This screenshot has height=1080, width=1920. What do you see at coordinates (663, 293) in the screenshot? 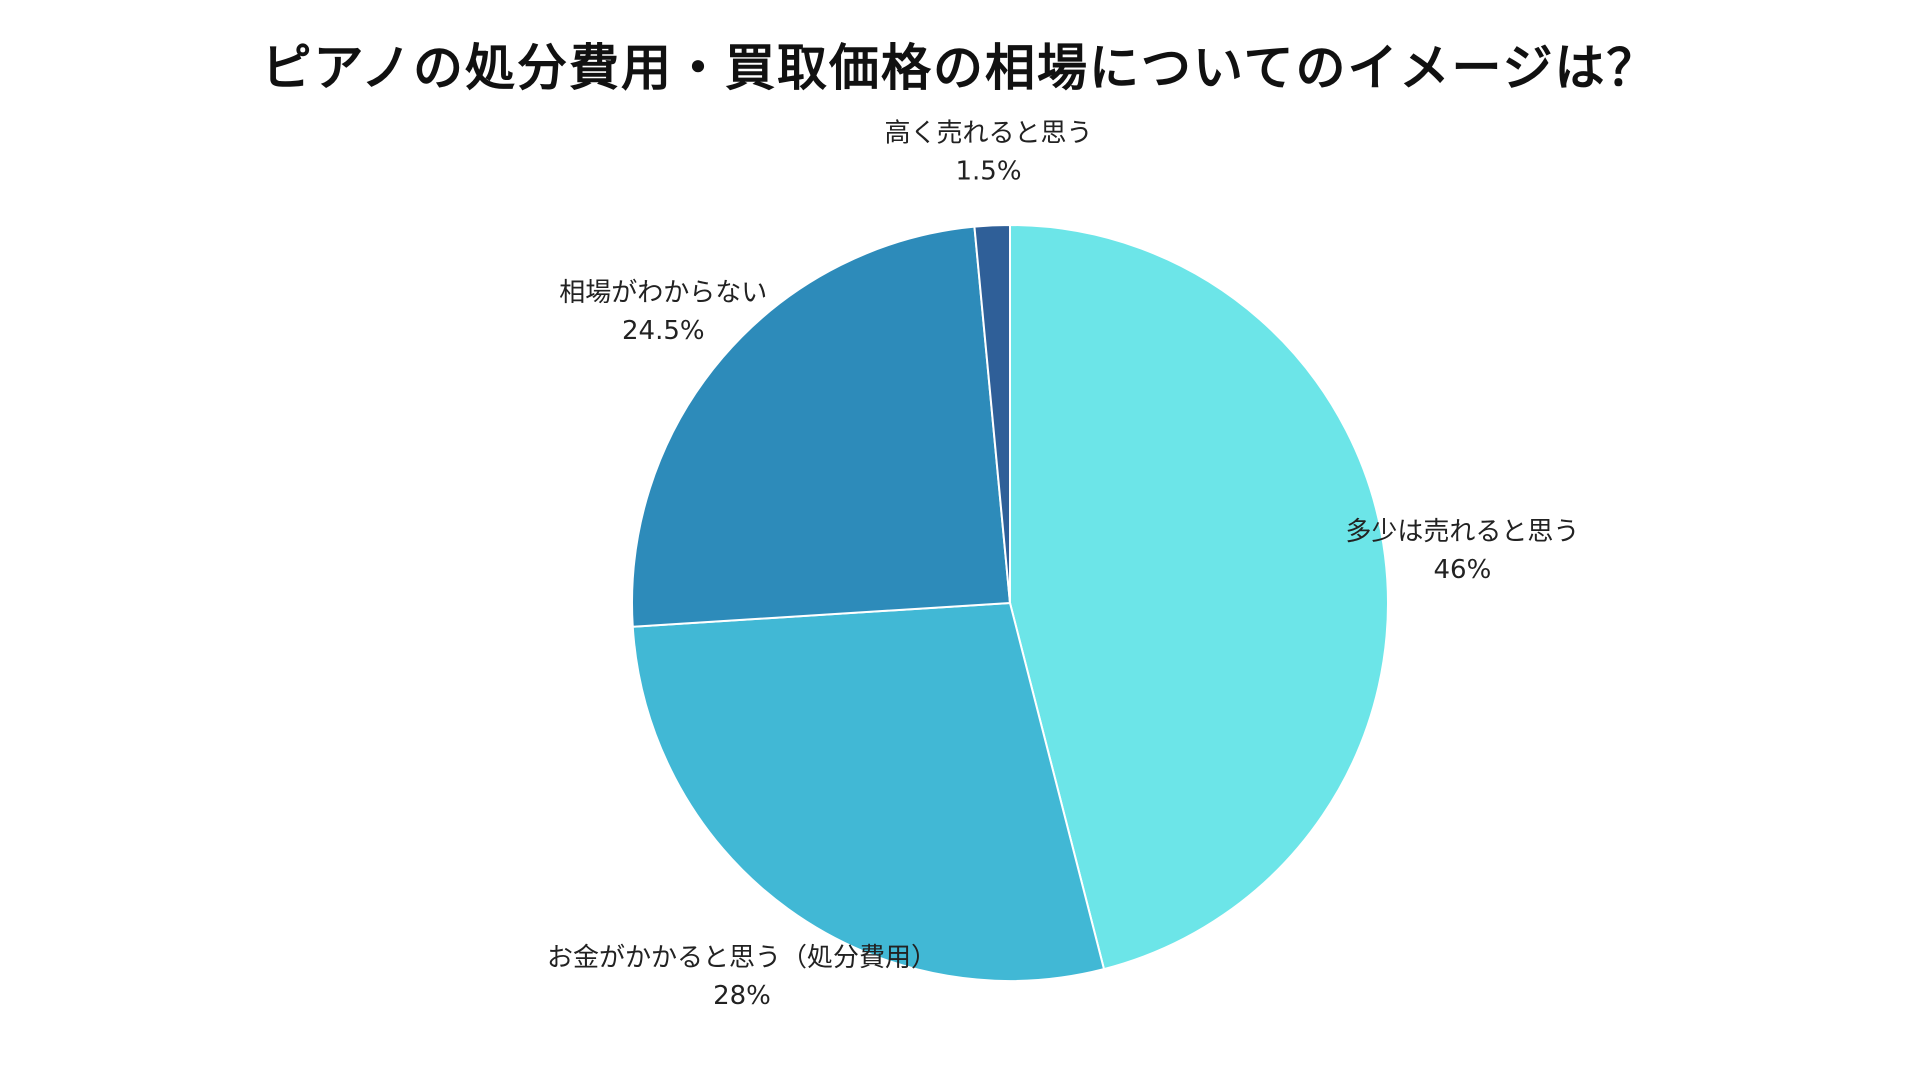
I see `slice-category-label: 相場がわからない` at bounding box center [663, 293].